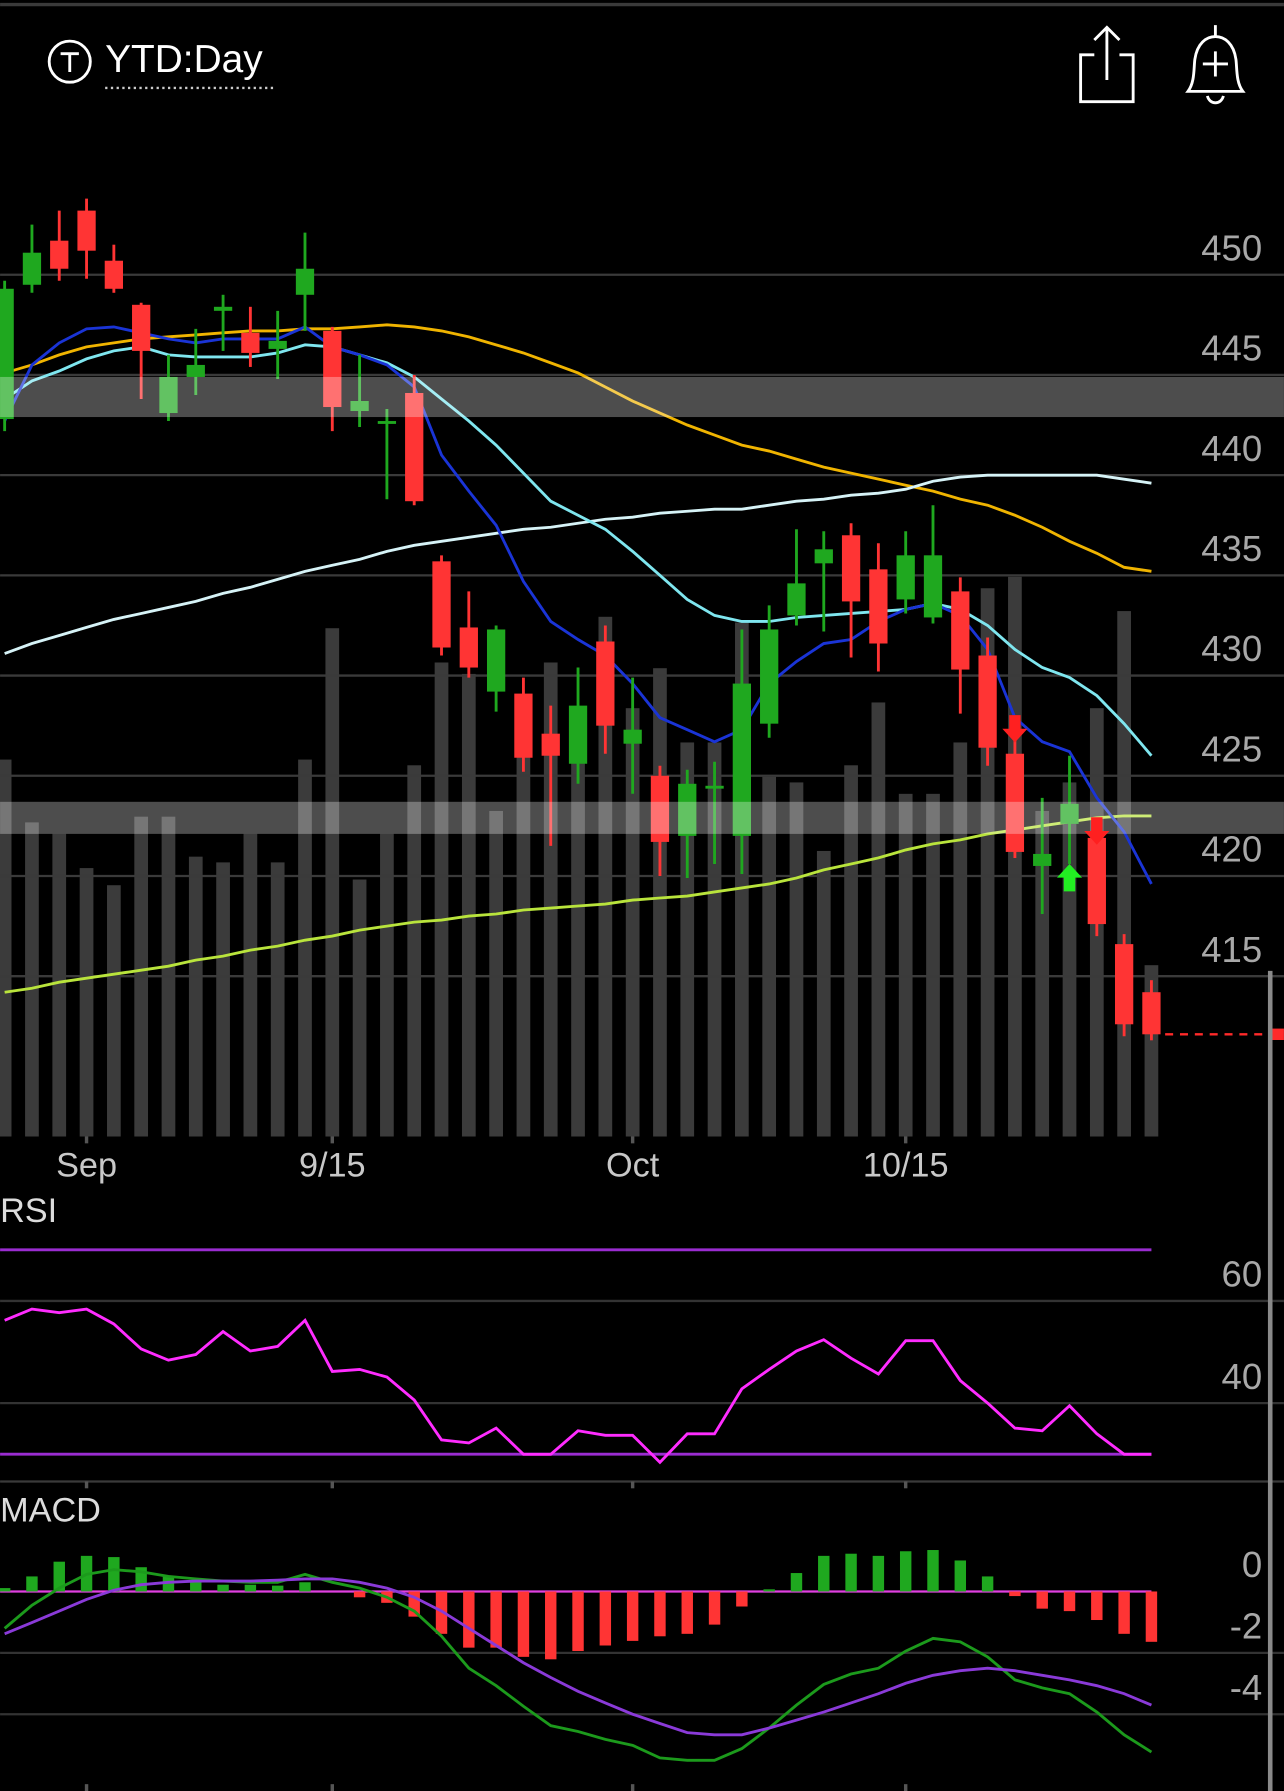 The image size is (1284, 1791). What do you see at coordinates (1242, 1376) in the screenshot?
I see `y-tick-label: 40` at bounding box center [1242, 1376].